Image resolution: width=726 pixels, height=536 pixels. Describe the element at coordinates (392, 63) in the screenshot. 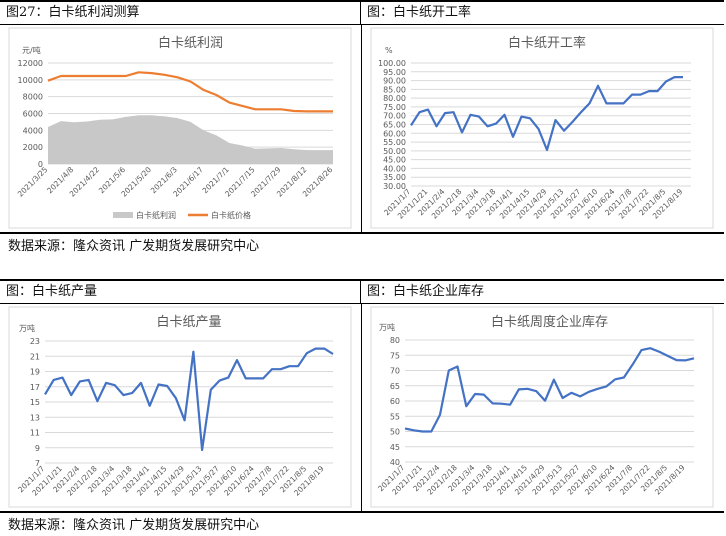

I see `y-tick-label: 100.00` at that location.